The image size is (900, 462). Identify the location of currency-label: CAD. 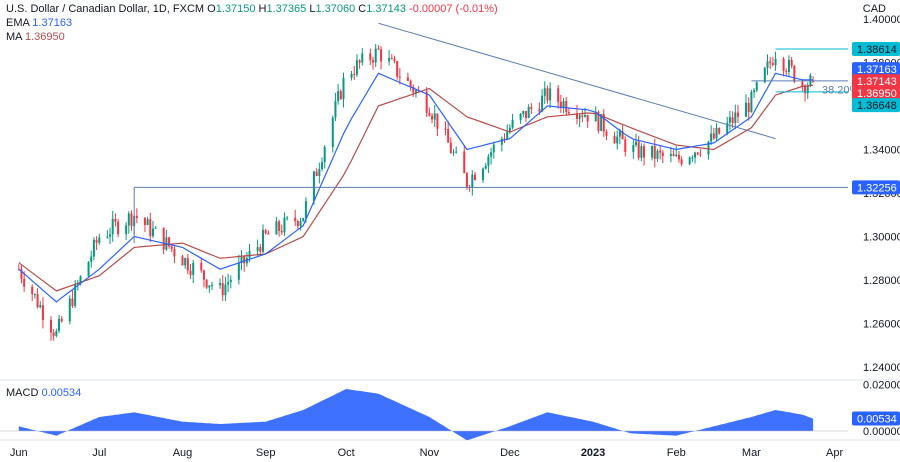
(874, 9).